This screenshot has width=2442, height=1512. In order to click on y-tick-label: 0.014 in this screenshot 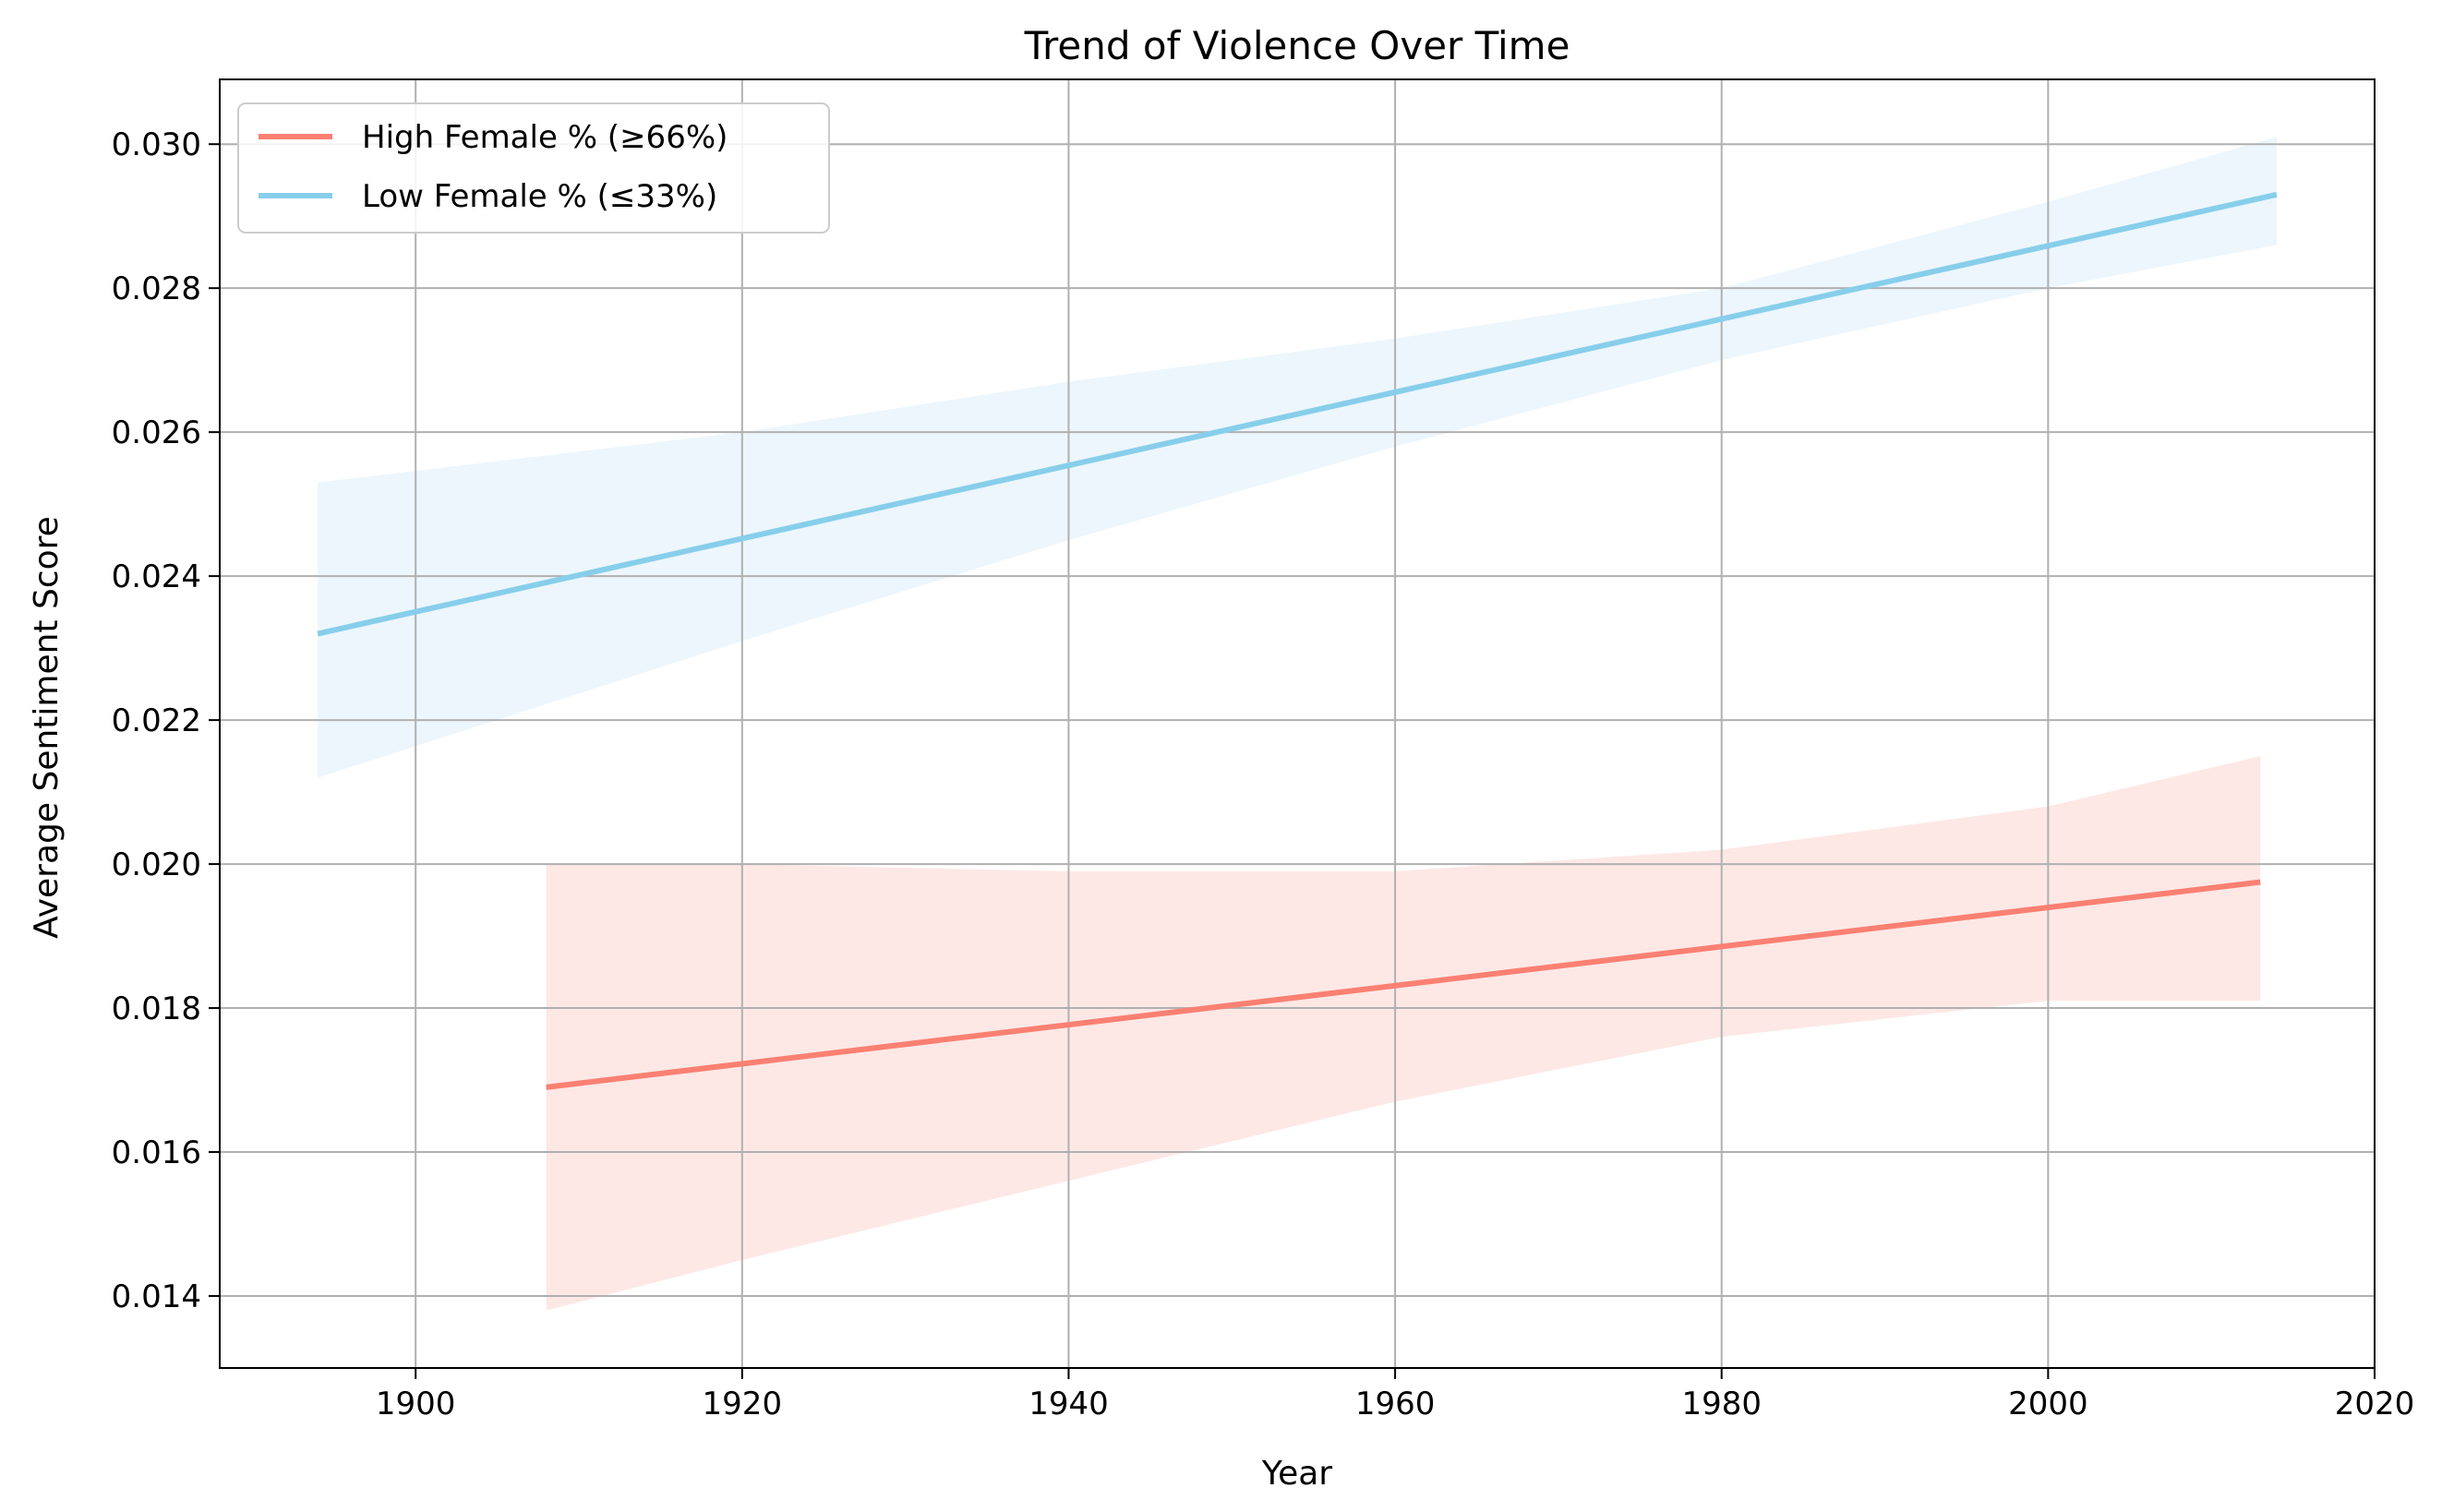, I will do `click(156, 1296)`.